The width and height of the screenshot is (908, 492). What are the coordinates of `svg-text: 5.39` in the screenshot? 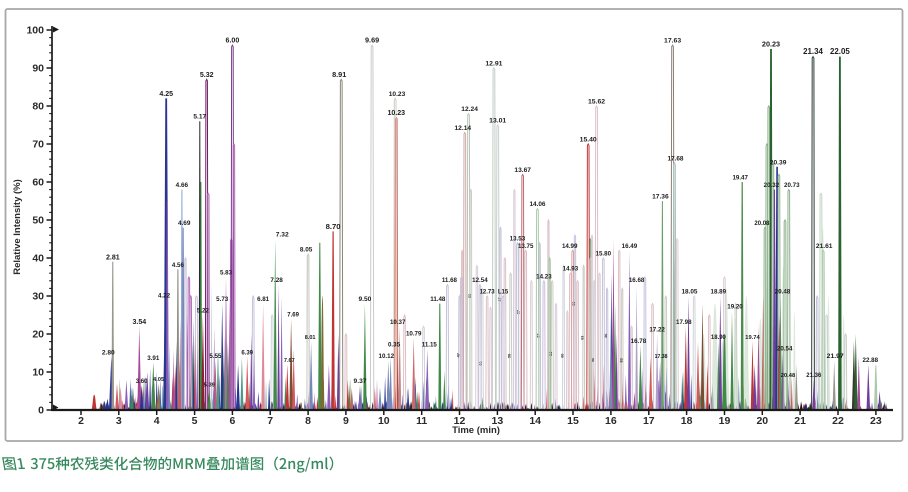 It's located at (209, 386).